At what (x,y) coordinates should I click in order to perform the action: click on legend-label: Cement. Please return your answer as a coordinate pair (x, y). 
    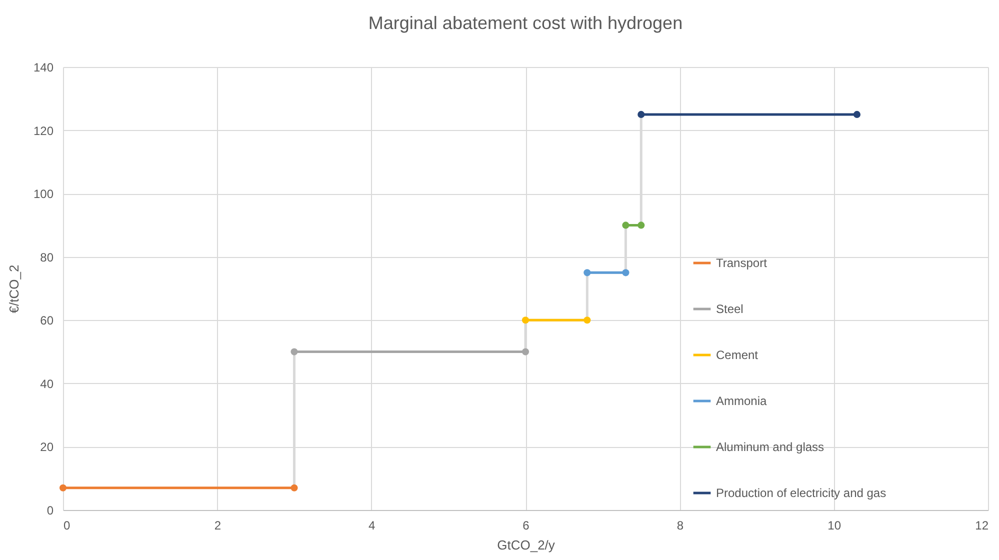
    Looking at the image, I should click on (737, 355).